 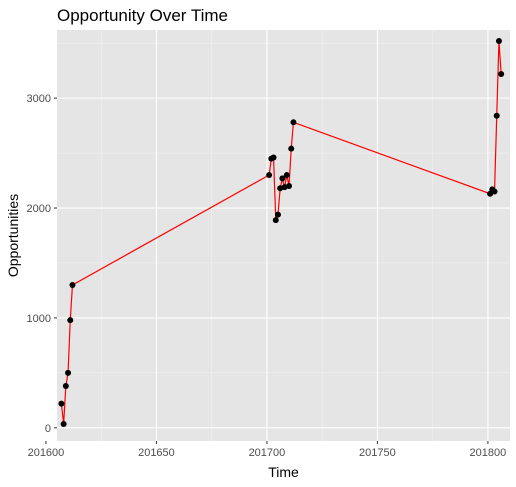 What do you see at coordinates (13, 235) in the screenshot?
I see `y-axis-title: Opportunities` at bounding box center [13, 235].